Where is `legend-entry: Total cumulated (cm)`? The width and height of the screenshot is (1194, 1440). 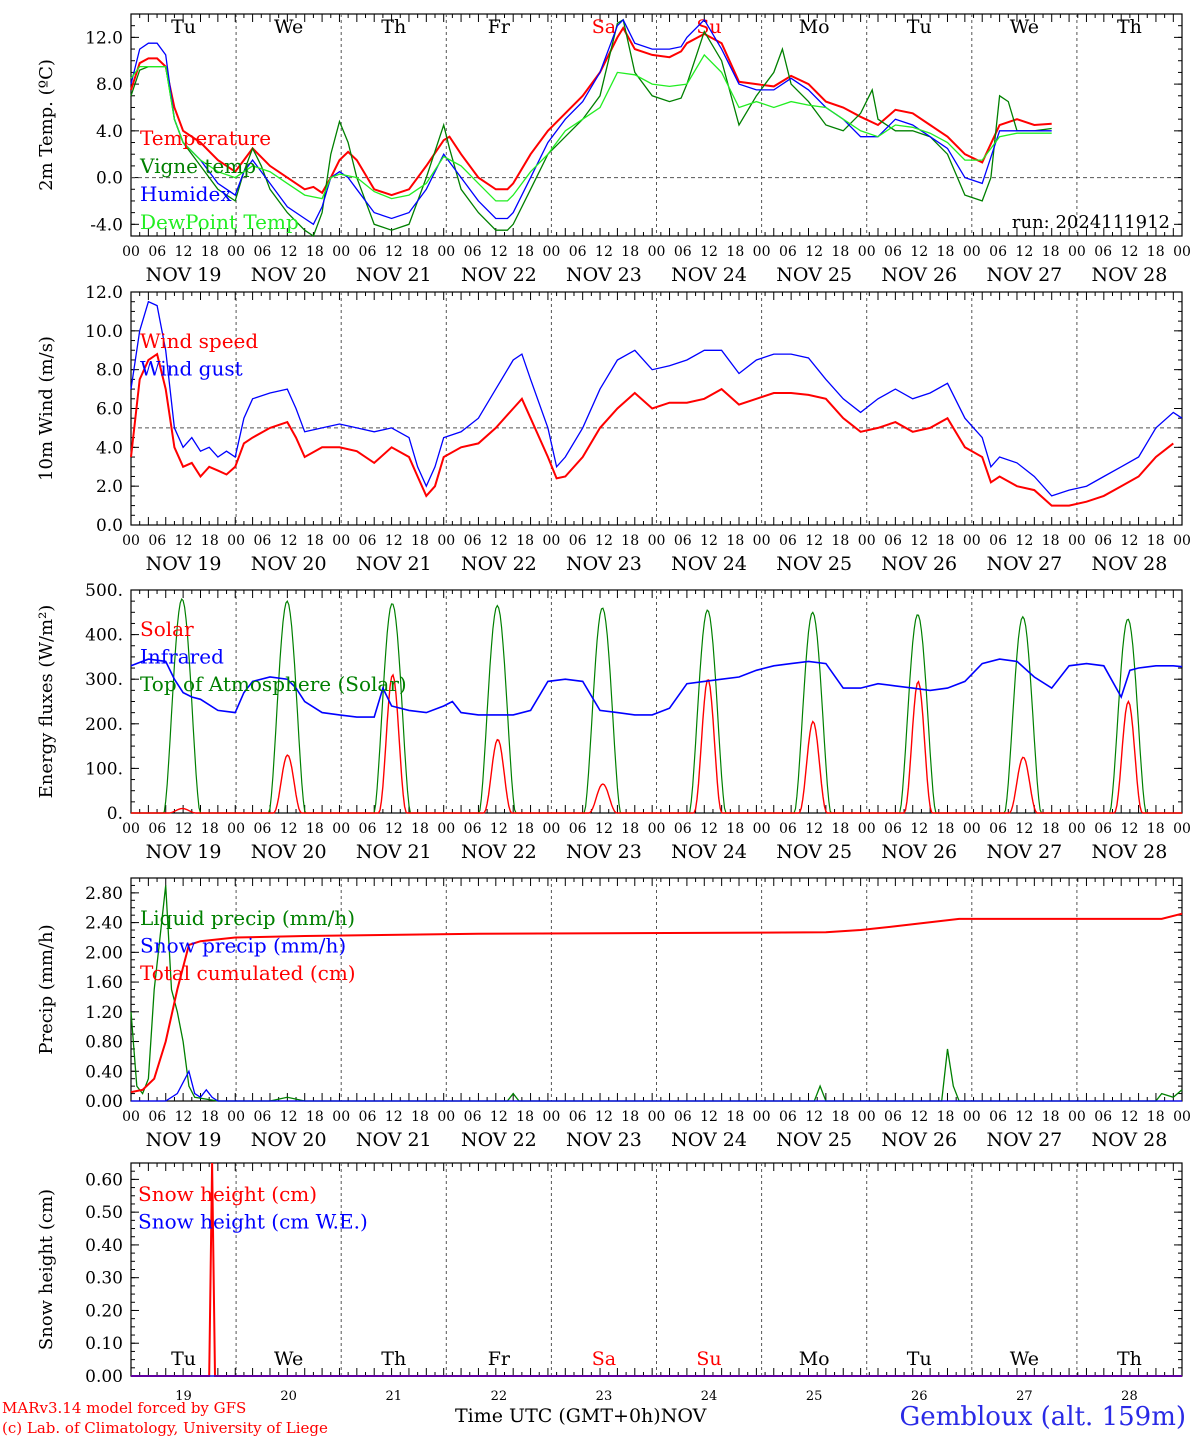
legend-entry: Total cumulated (cm) is located at coordinates (248, 973).